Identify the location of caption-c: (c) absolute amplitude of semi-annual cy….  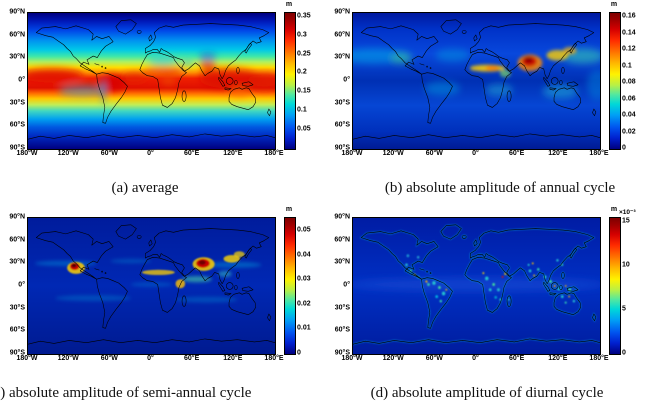
(126, 393).